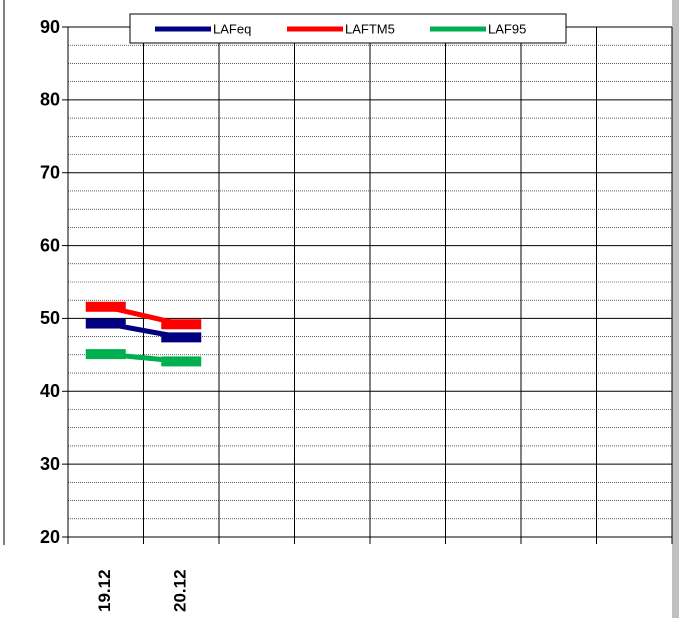  Describe the element at coordinates (50, 318) in the screenshot. I see `y-tick-label: 50` at that location.